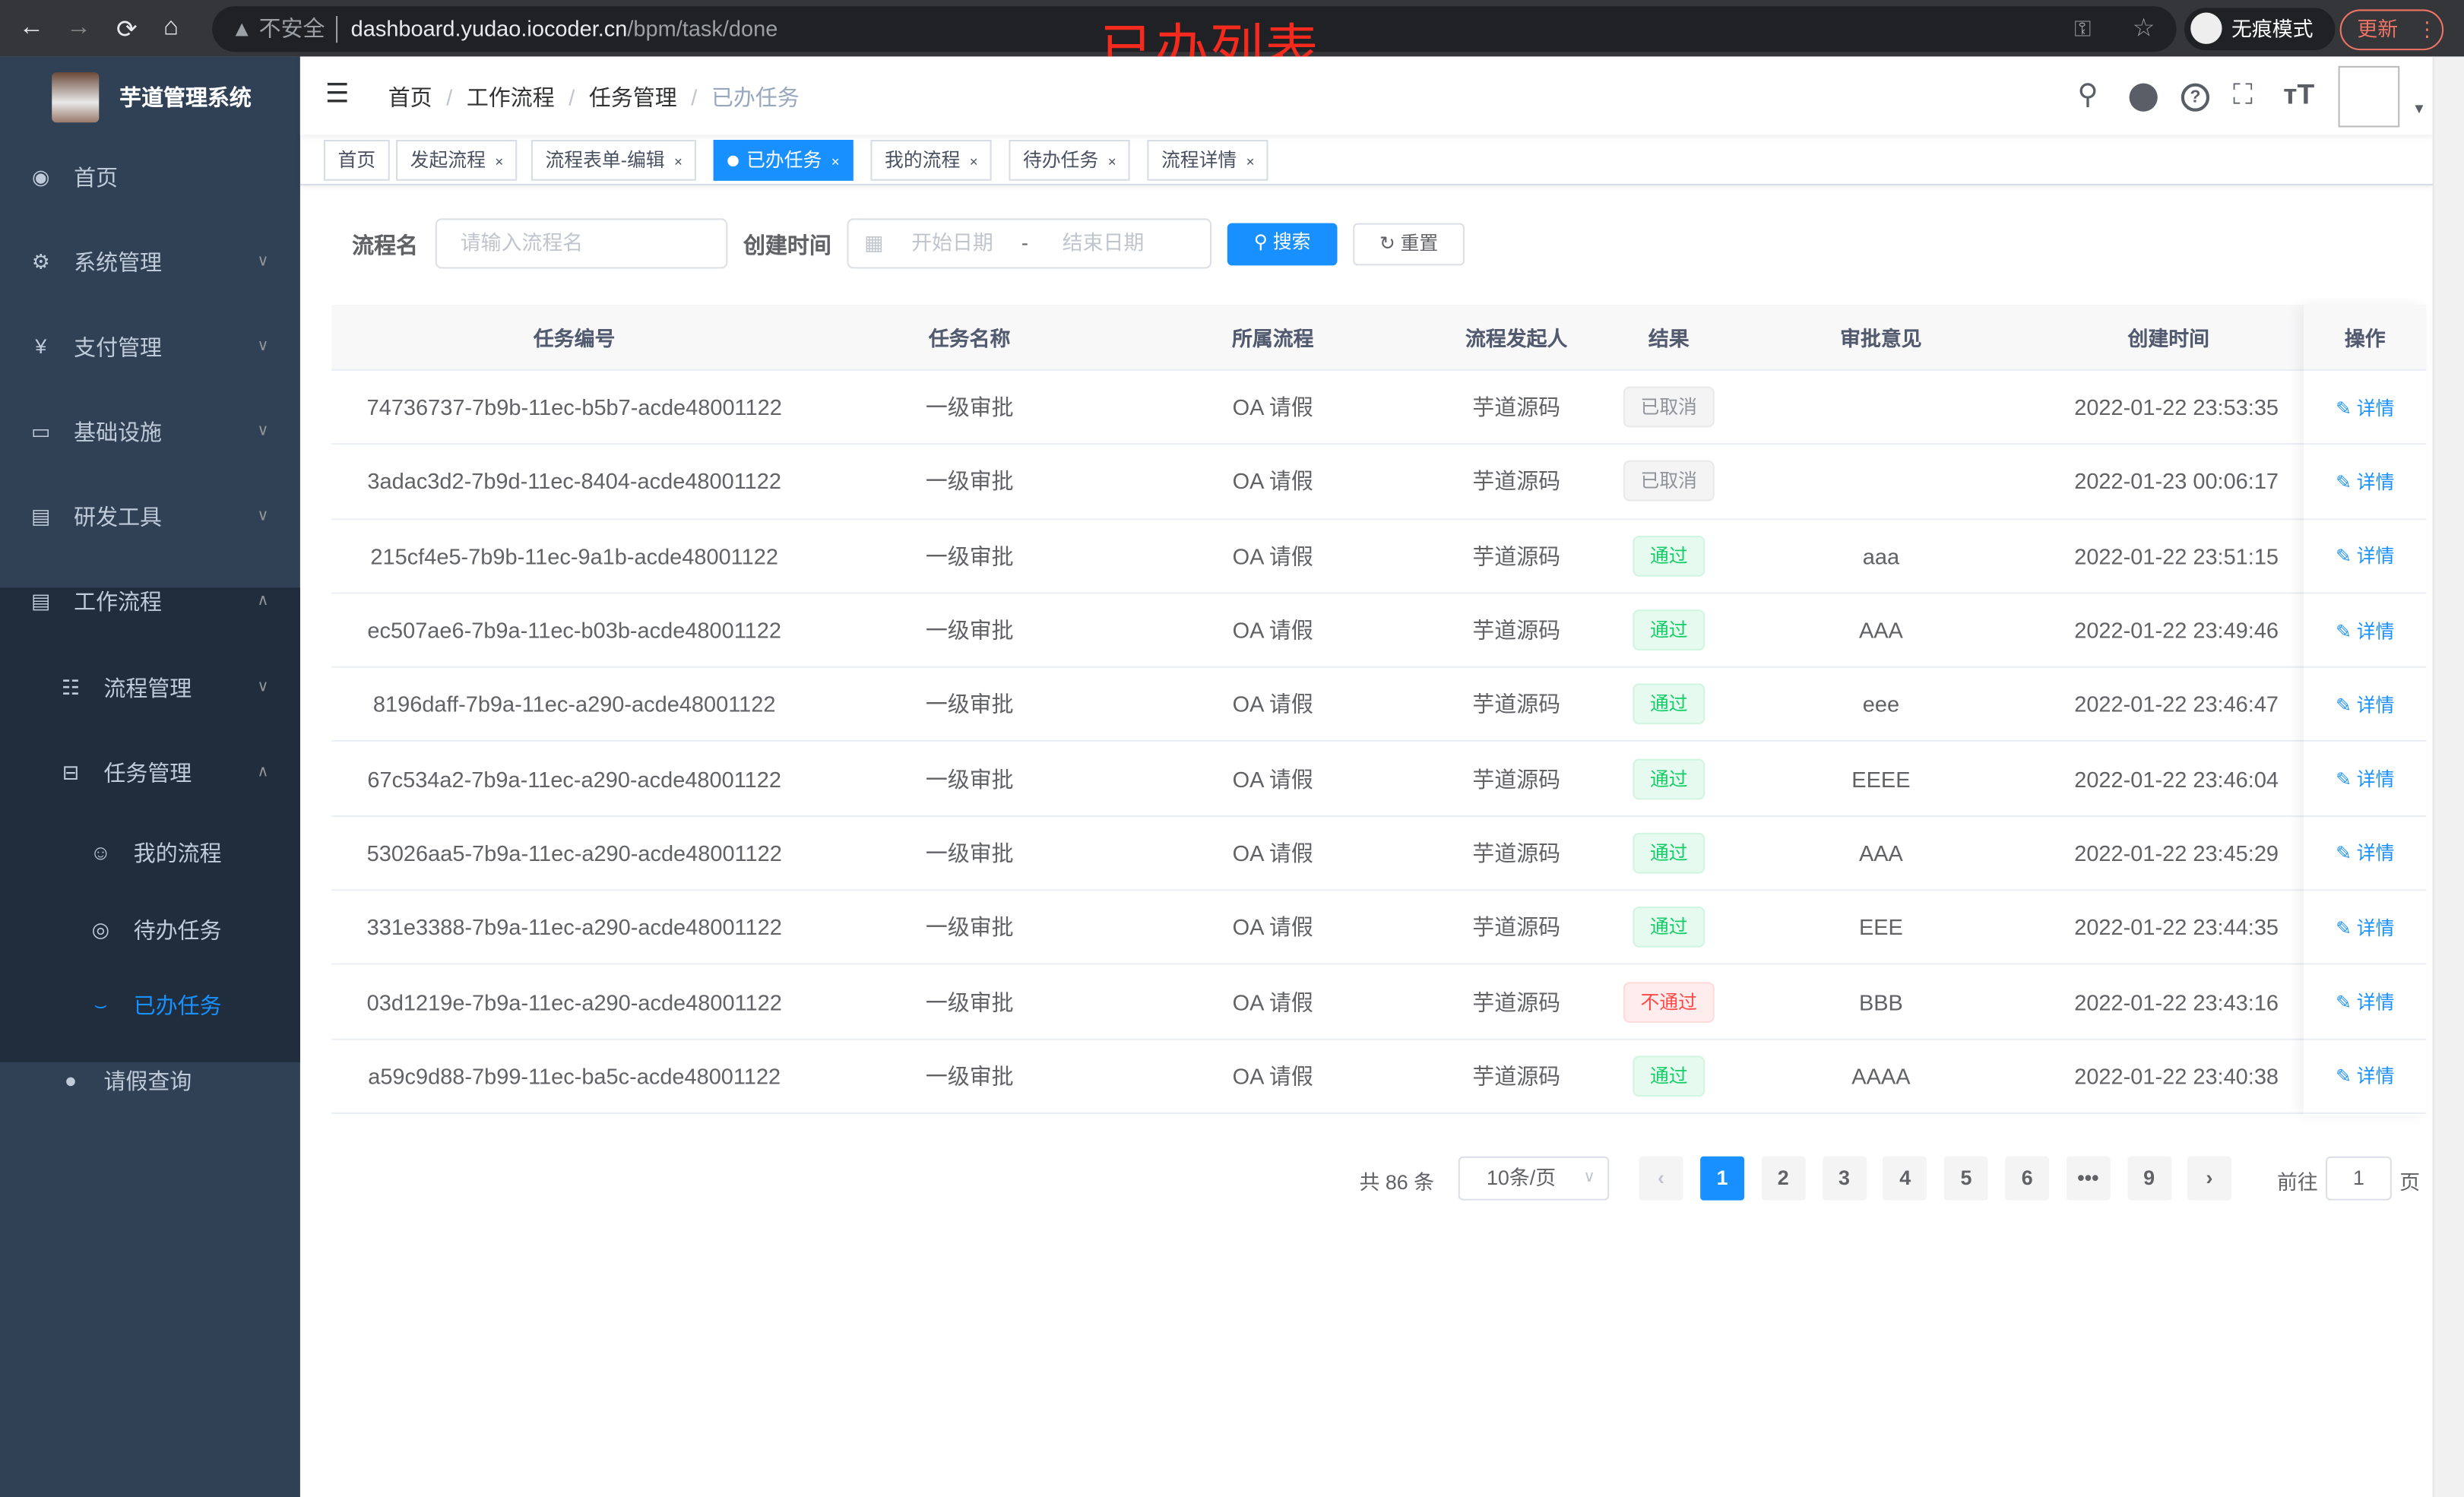 Image resolution: width=2464 pixels, height=1497 pixels. Describe the element at coordinates (1669, 778) in the screenshot. I see `status-badge: 通过` at that location.